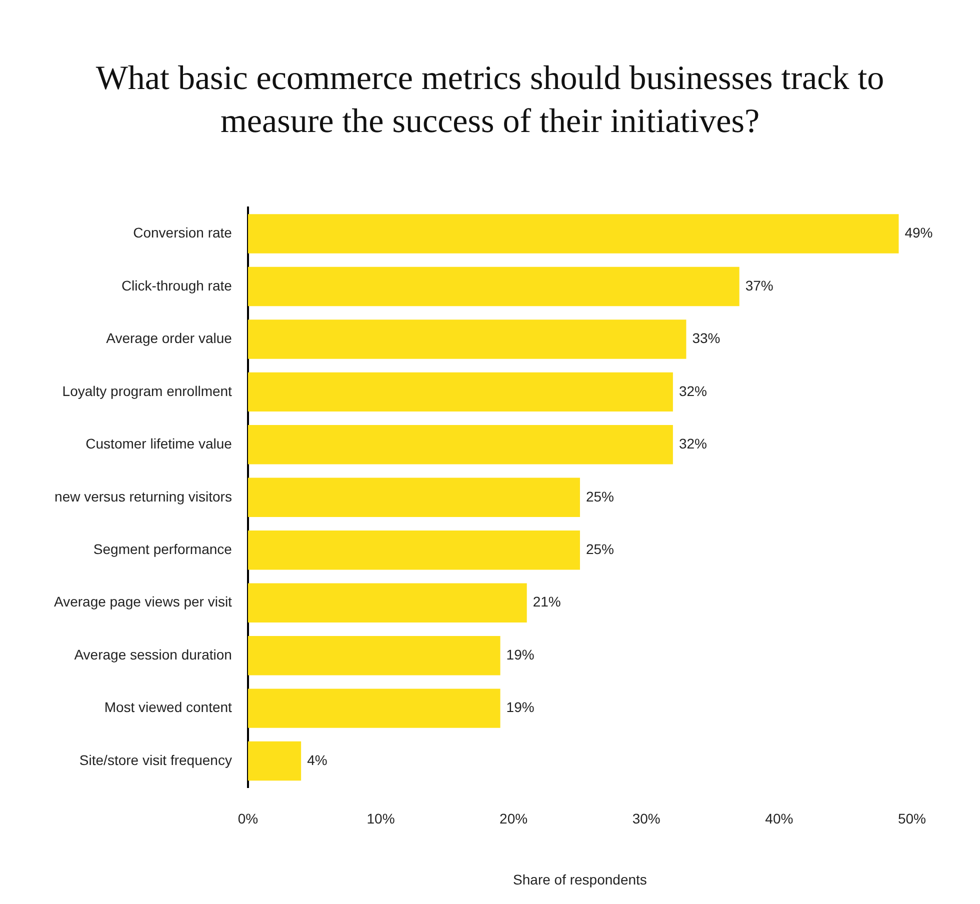 Image resolution: width=980 pixels, height=904 pixels. I want to click on x-tick-label: 40%, so click(779, 818).